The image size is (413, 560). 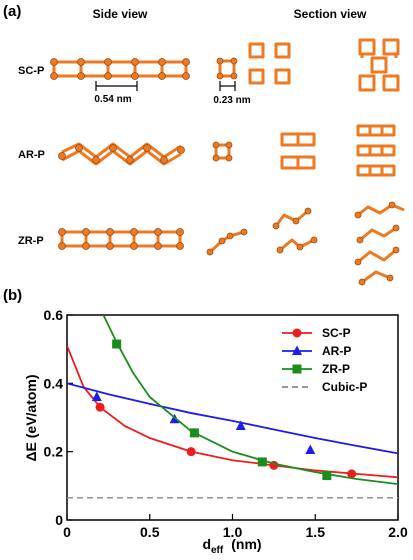 I want to click on legend-label: Cubic-P, so click(x=344, y=387).